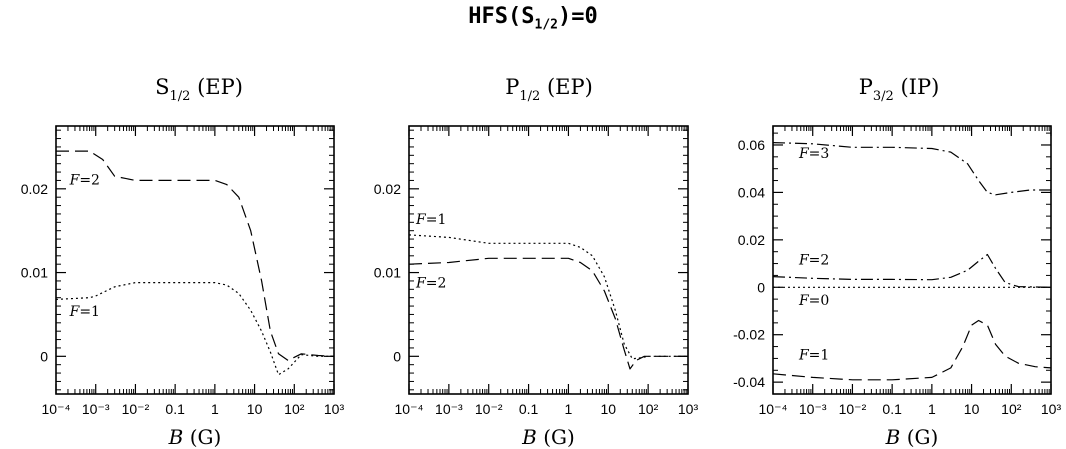  I want to click on y-tick-label: -0.02, so click(749, 335).